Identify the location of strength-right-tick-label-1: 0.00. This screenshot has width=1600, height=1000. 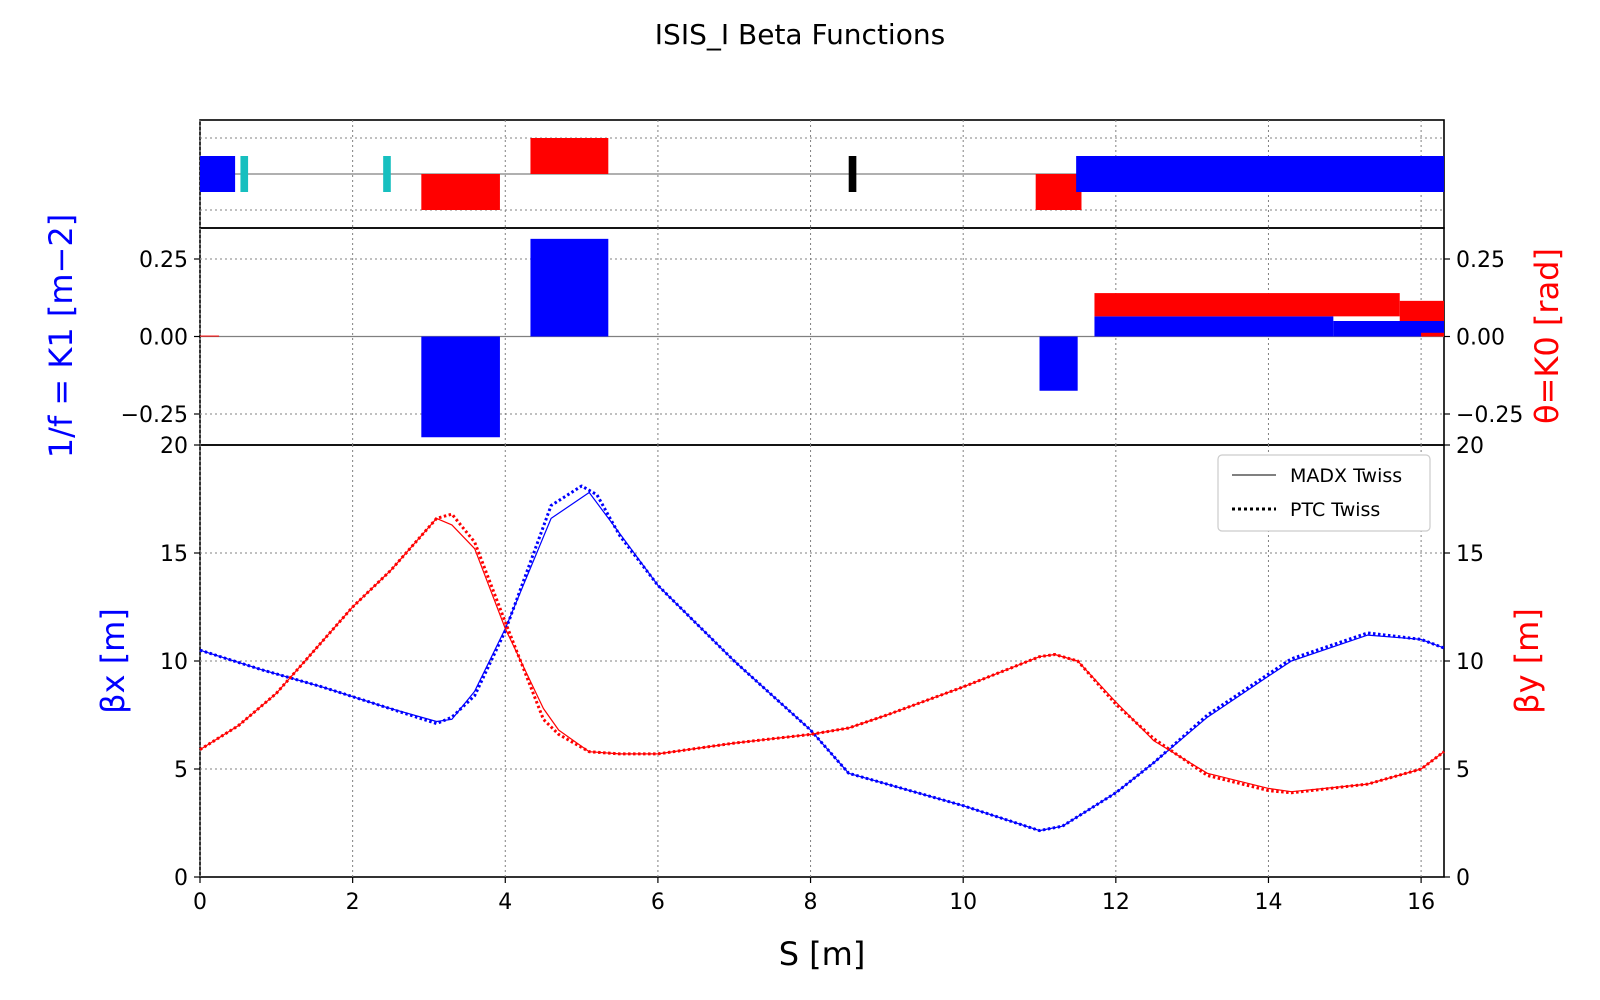
(1480, 338).